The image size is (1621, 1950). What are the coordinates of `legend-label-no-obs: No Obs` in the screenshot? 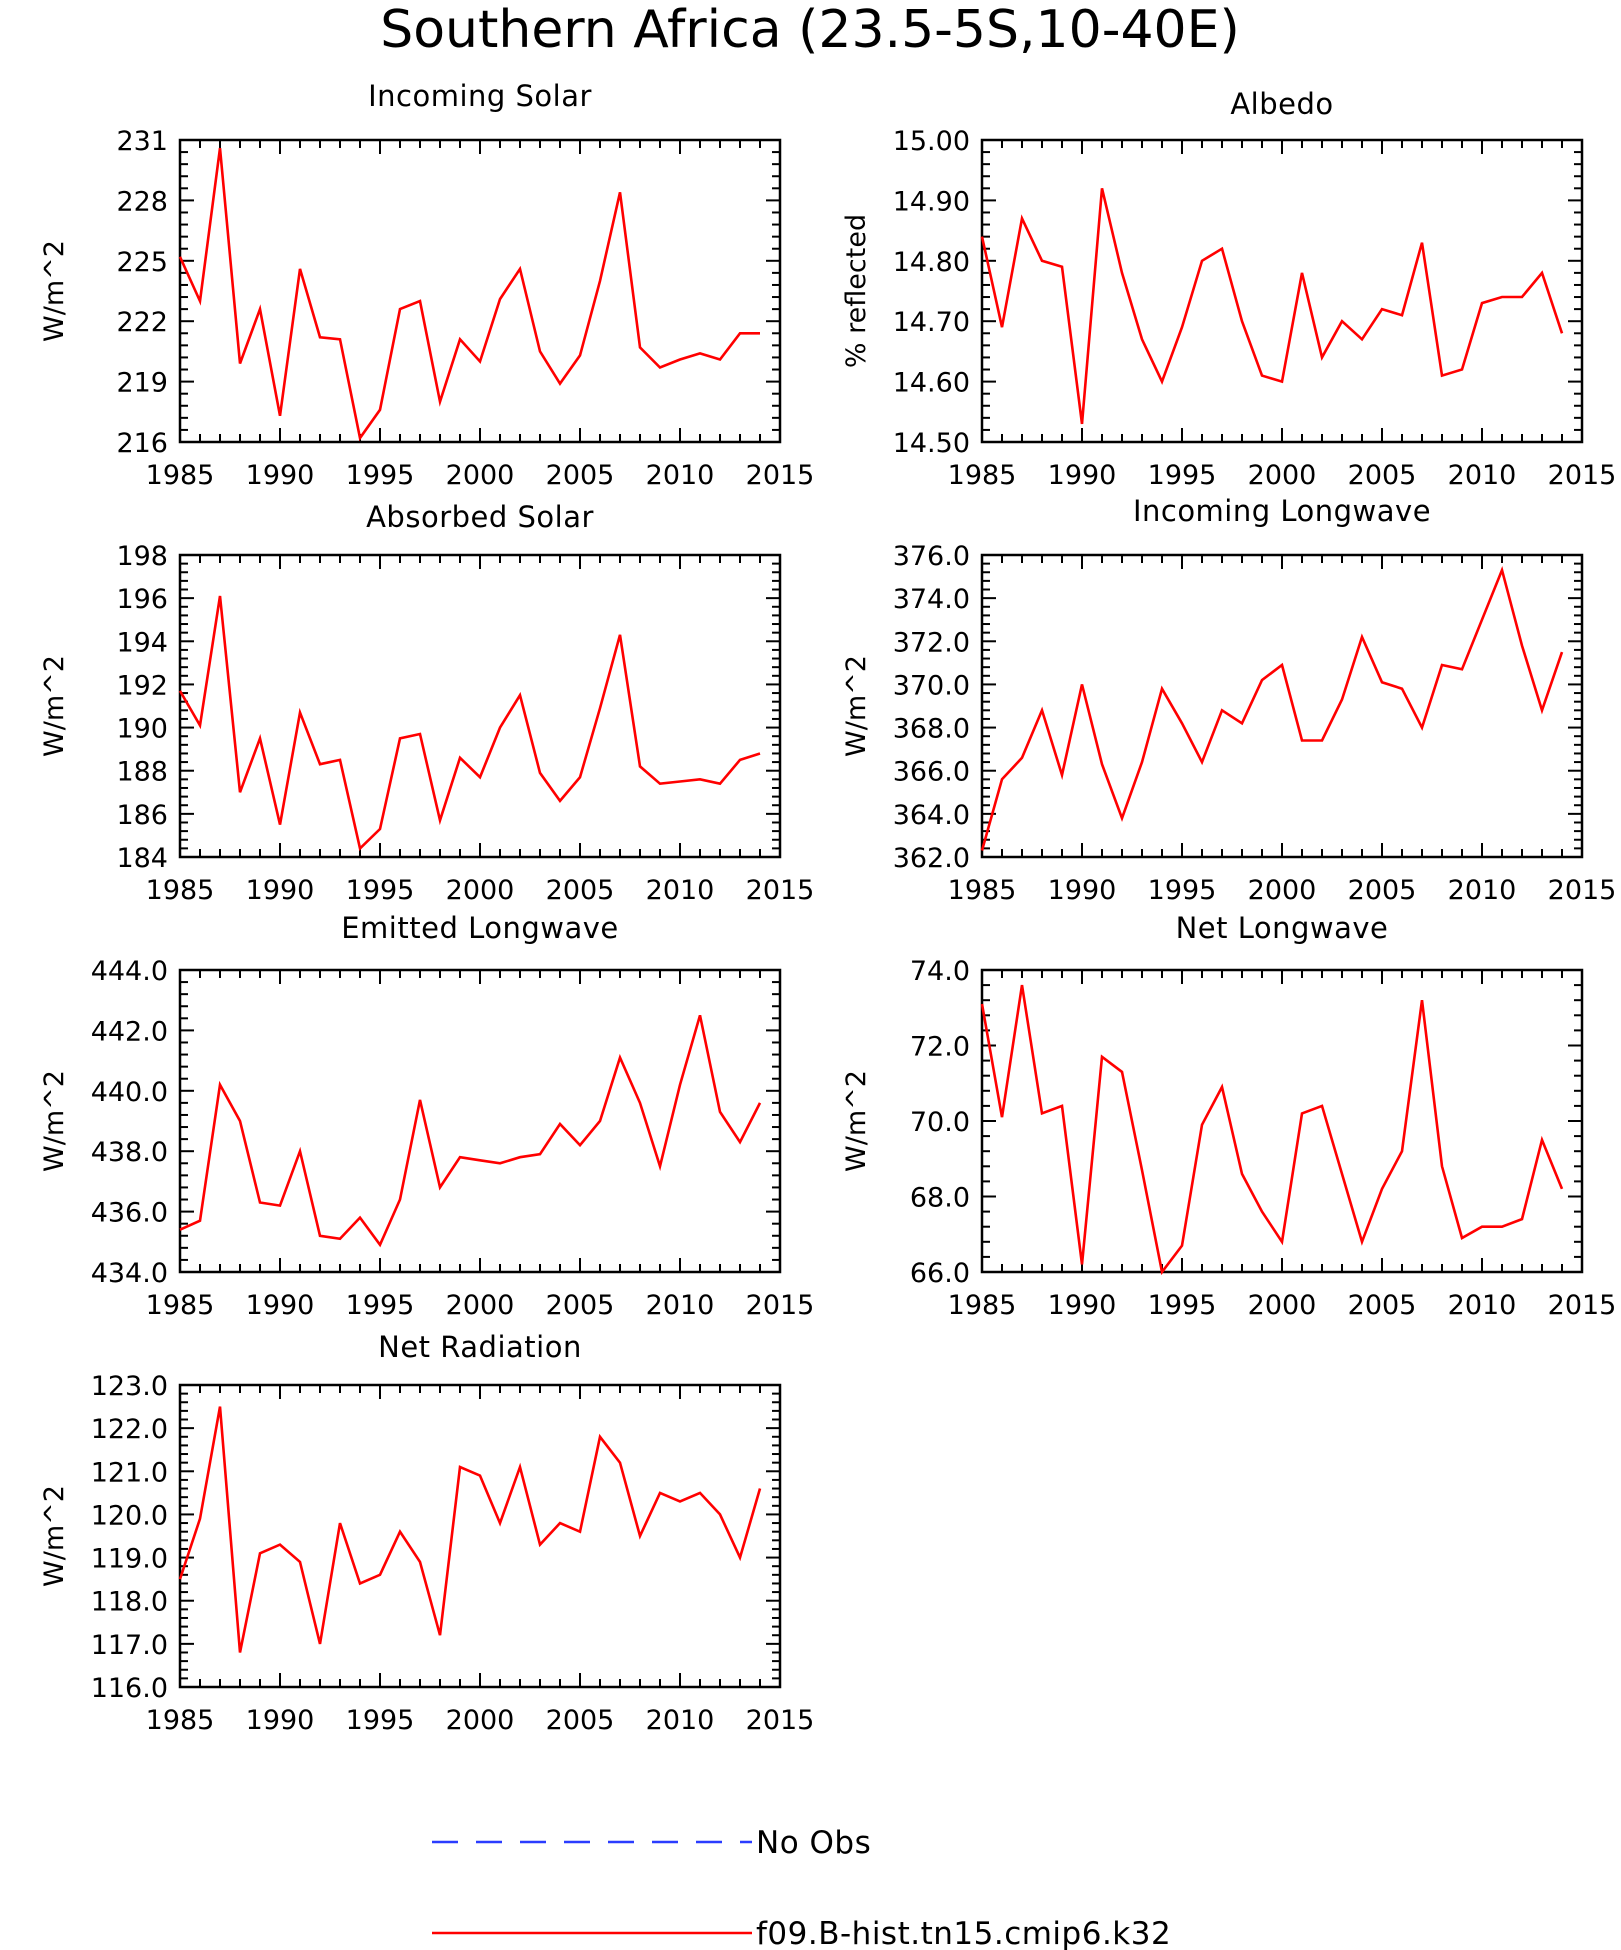 It's located at (813, 1843).